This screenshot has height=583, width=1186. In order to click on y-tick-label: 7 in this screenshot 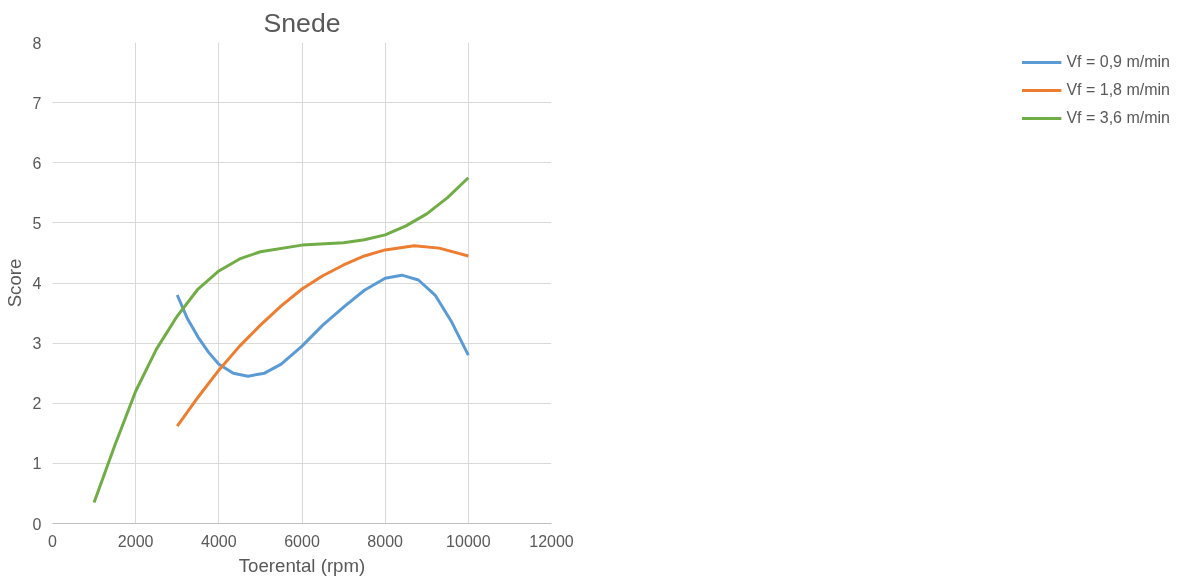, I will do `click(37, 103)`.